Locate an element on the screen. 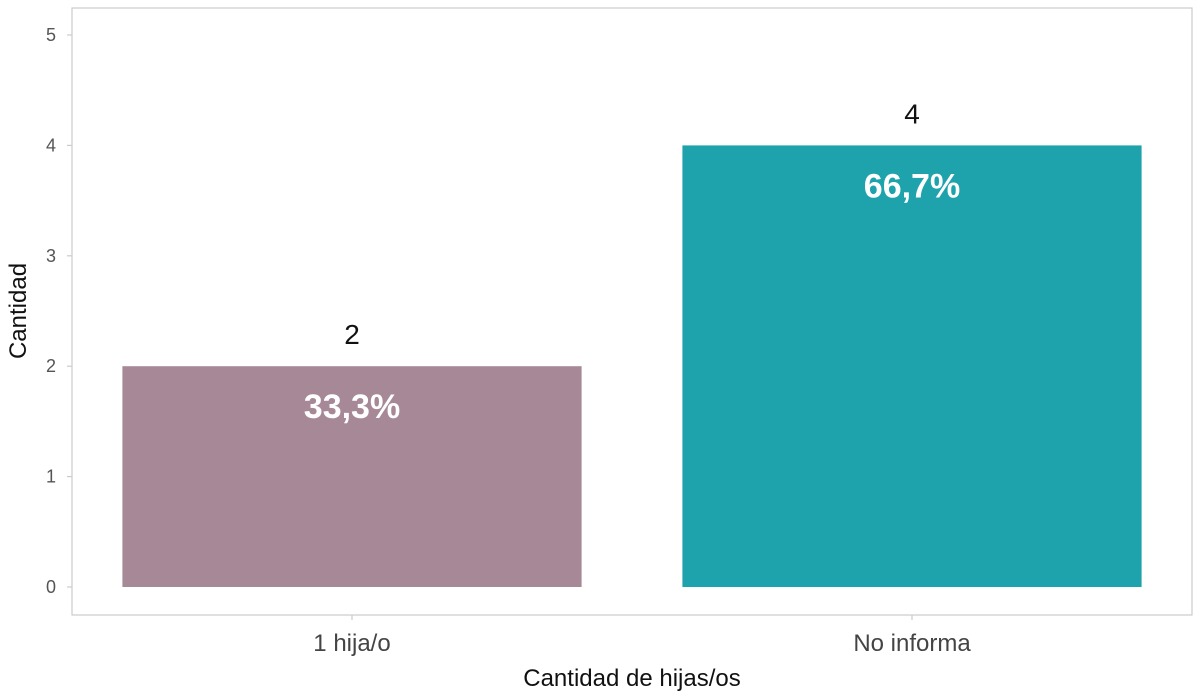 Image resolution: width=1200 pixels, height=700 pixels. bar is located at coordinates (352, 476).